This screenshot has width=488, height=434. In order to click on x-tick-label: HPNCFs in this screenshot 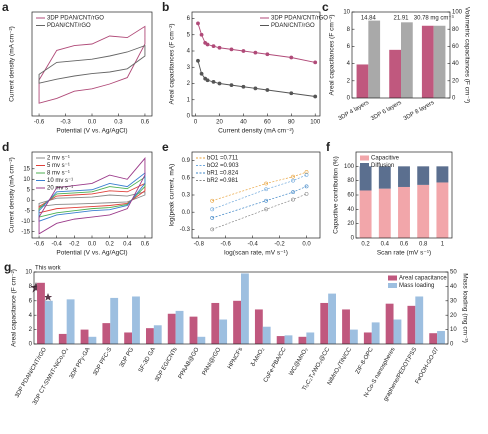, I will do `click(235, 359)`.